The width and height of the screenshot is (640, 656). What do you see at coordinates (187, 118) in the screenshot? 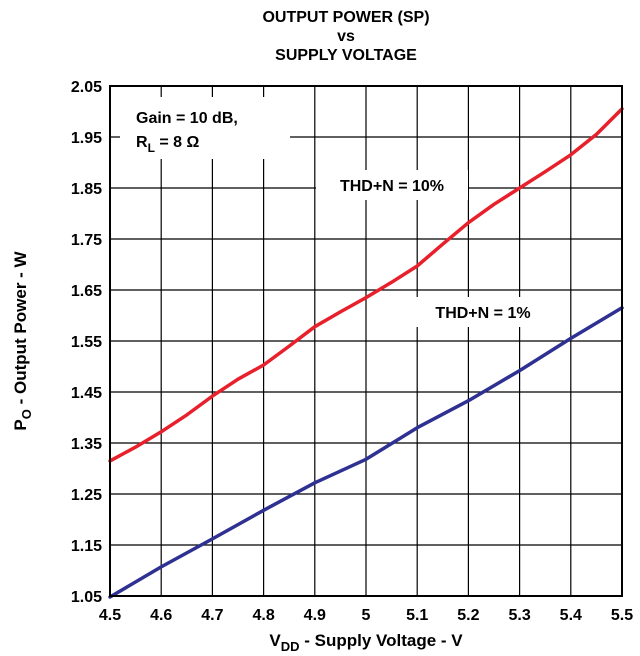
I see `gain-annotation: Gain = 10 dB,` at bounding box center [187, 118].